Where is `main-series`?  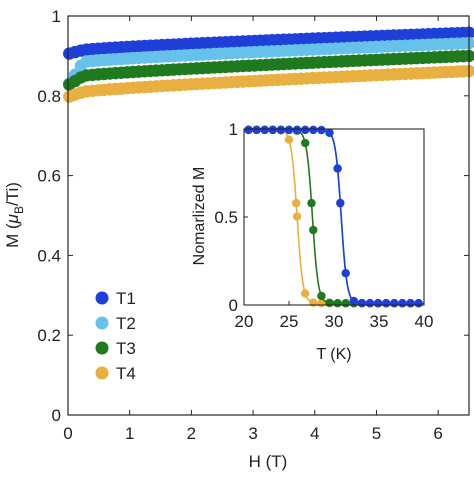 main-series is located at coordinates (268, 64).